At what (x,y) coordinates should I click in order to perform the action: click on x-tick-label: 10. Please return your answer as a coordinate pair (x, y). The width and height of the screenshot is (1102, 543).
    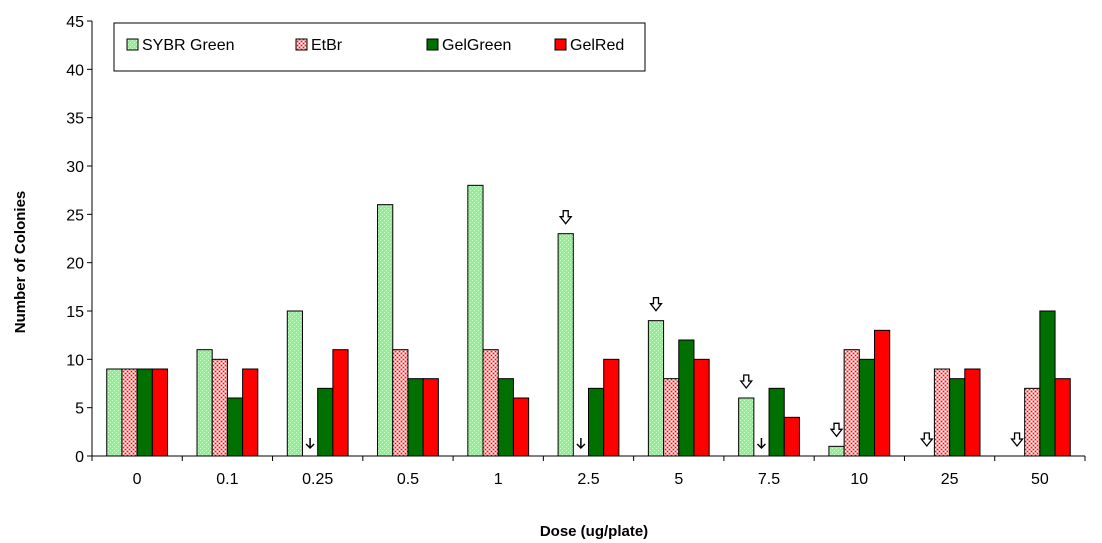
    Looking at the image, I should click on (859, 479).